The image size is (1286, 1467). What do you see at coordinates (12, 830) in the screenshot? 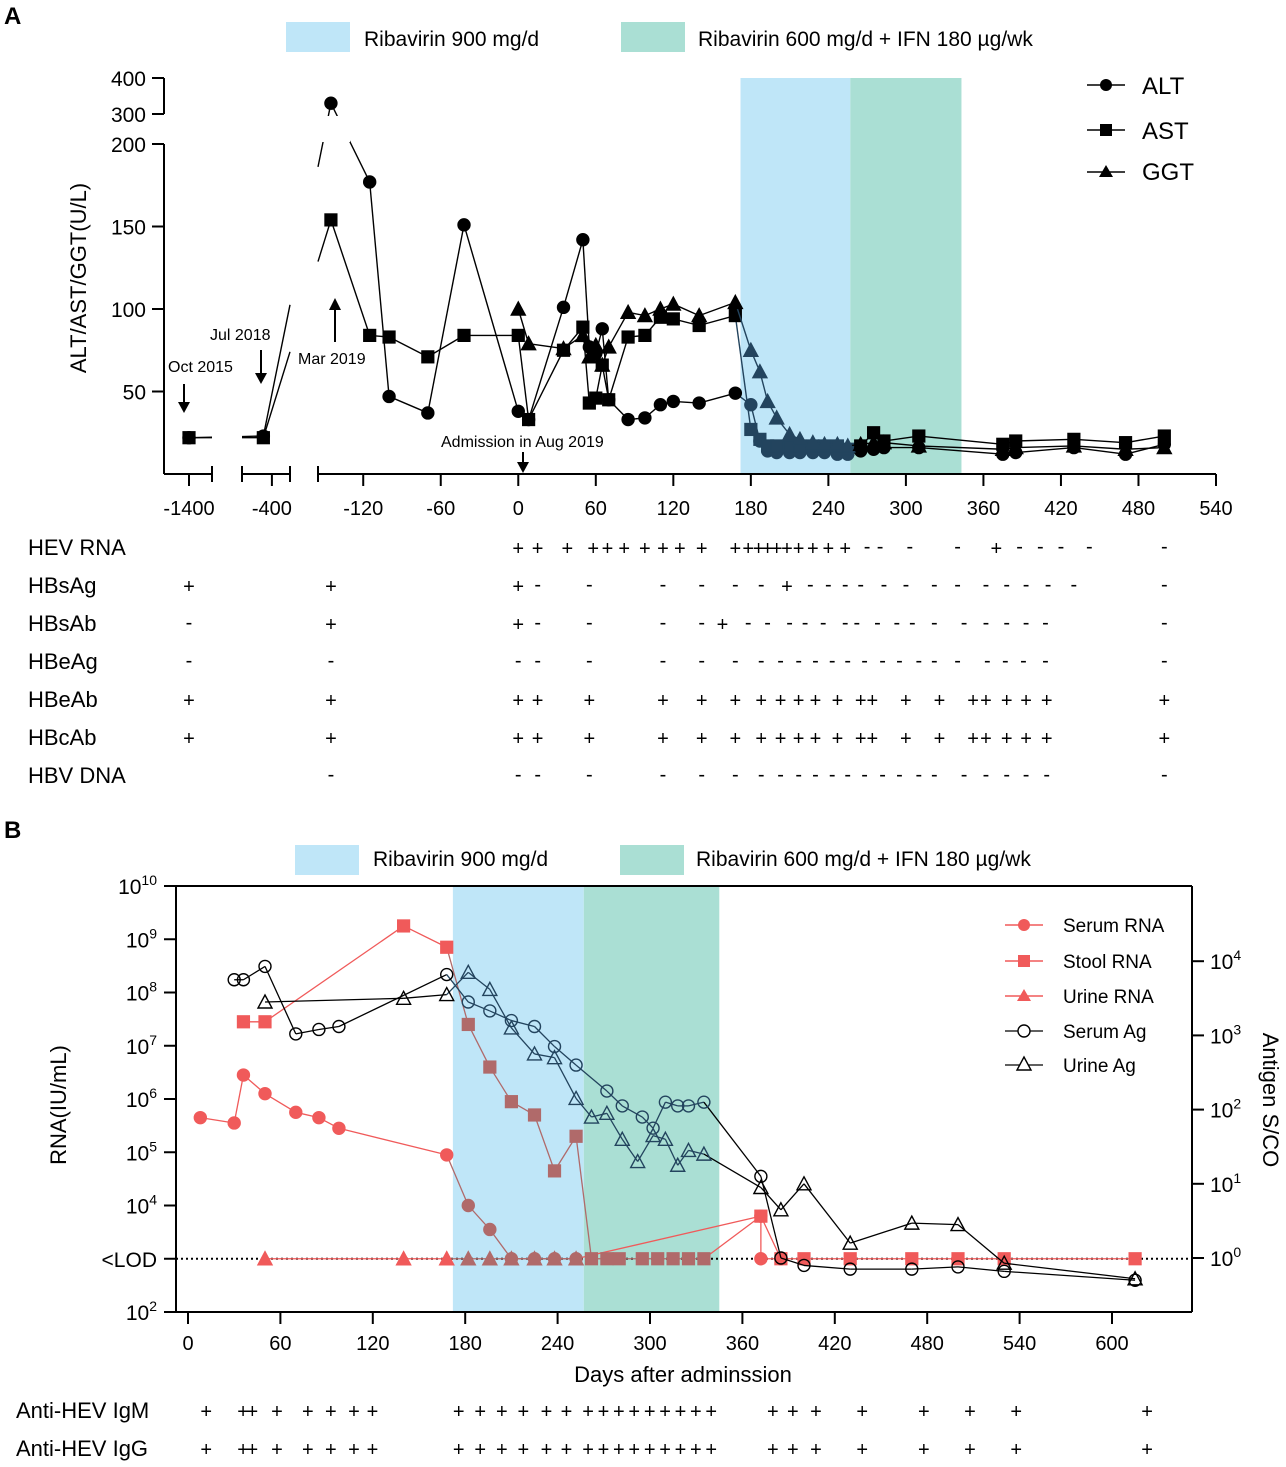
I see `panel-b-label: B` at bounding box center [12, 830].